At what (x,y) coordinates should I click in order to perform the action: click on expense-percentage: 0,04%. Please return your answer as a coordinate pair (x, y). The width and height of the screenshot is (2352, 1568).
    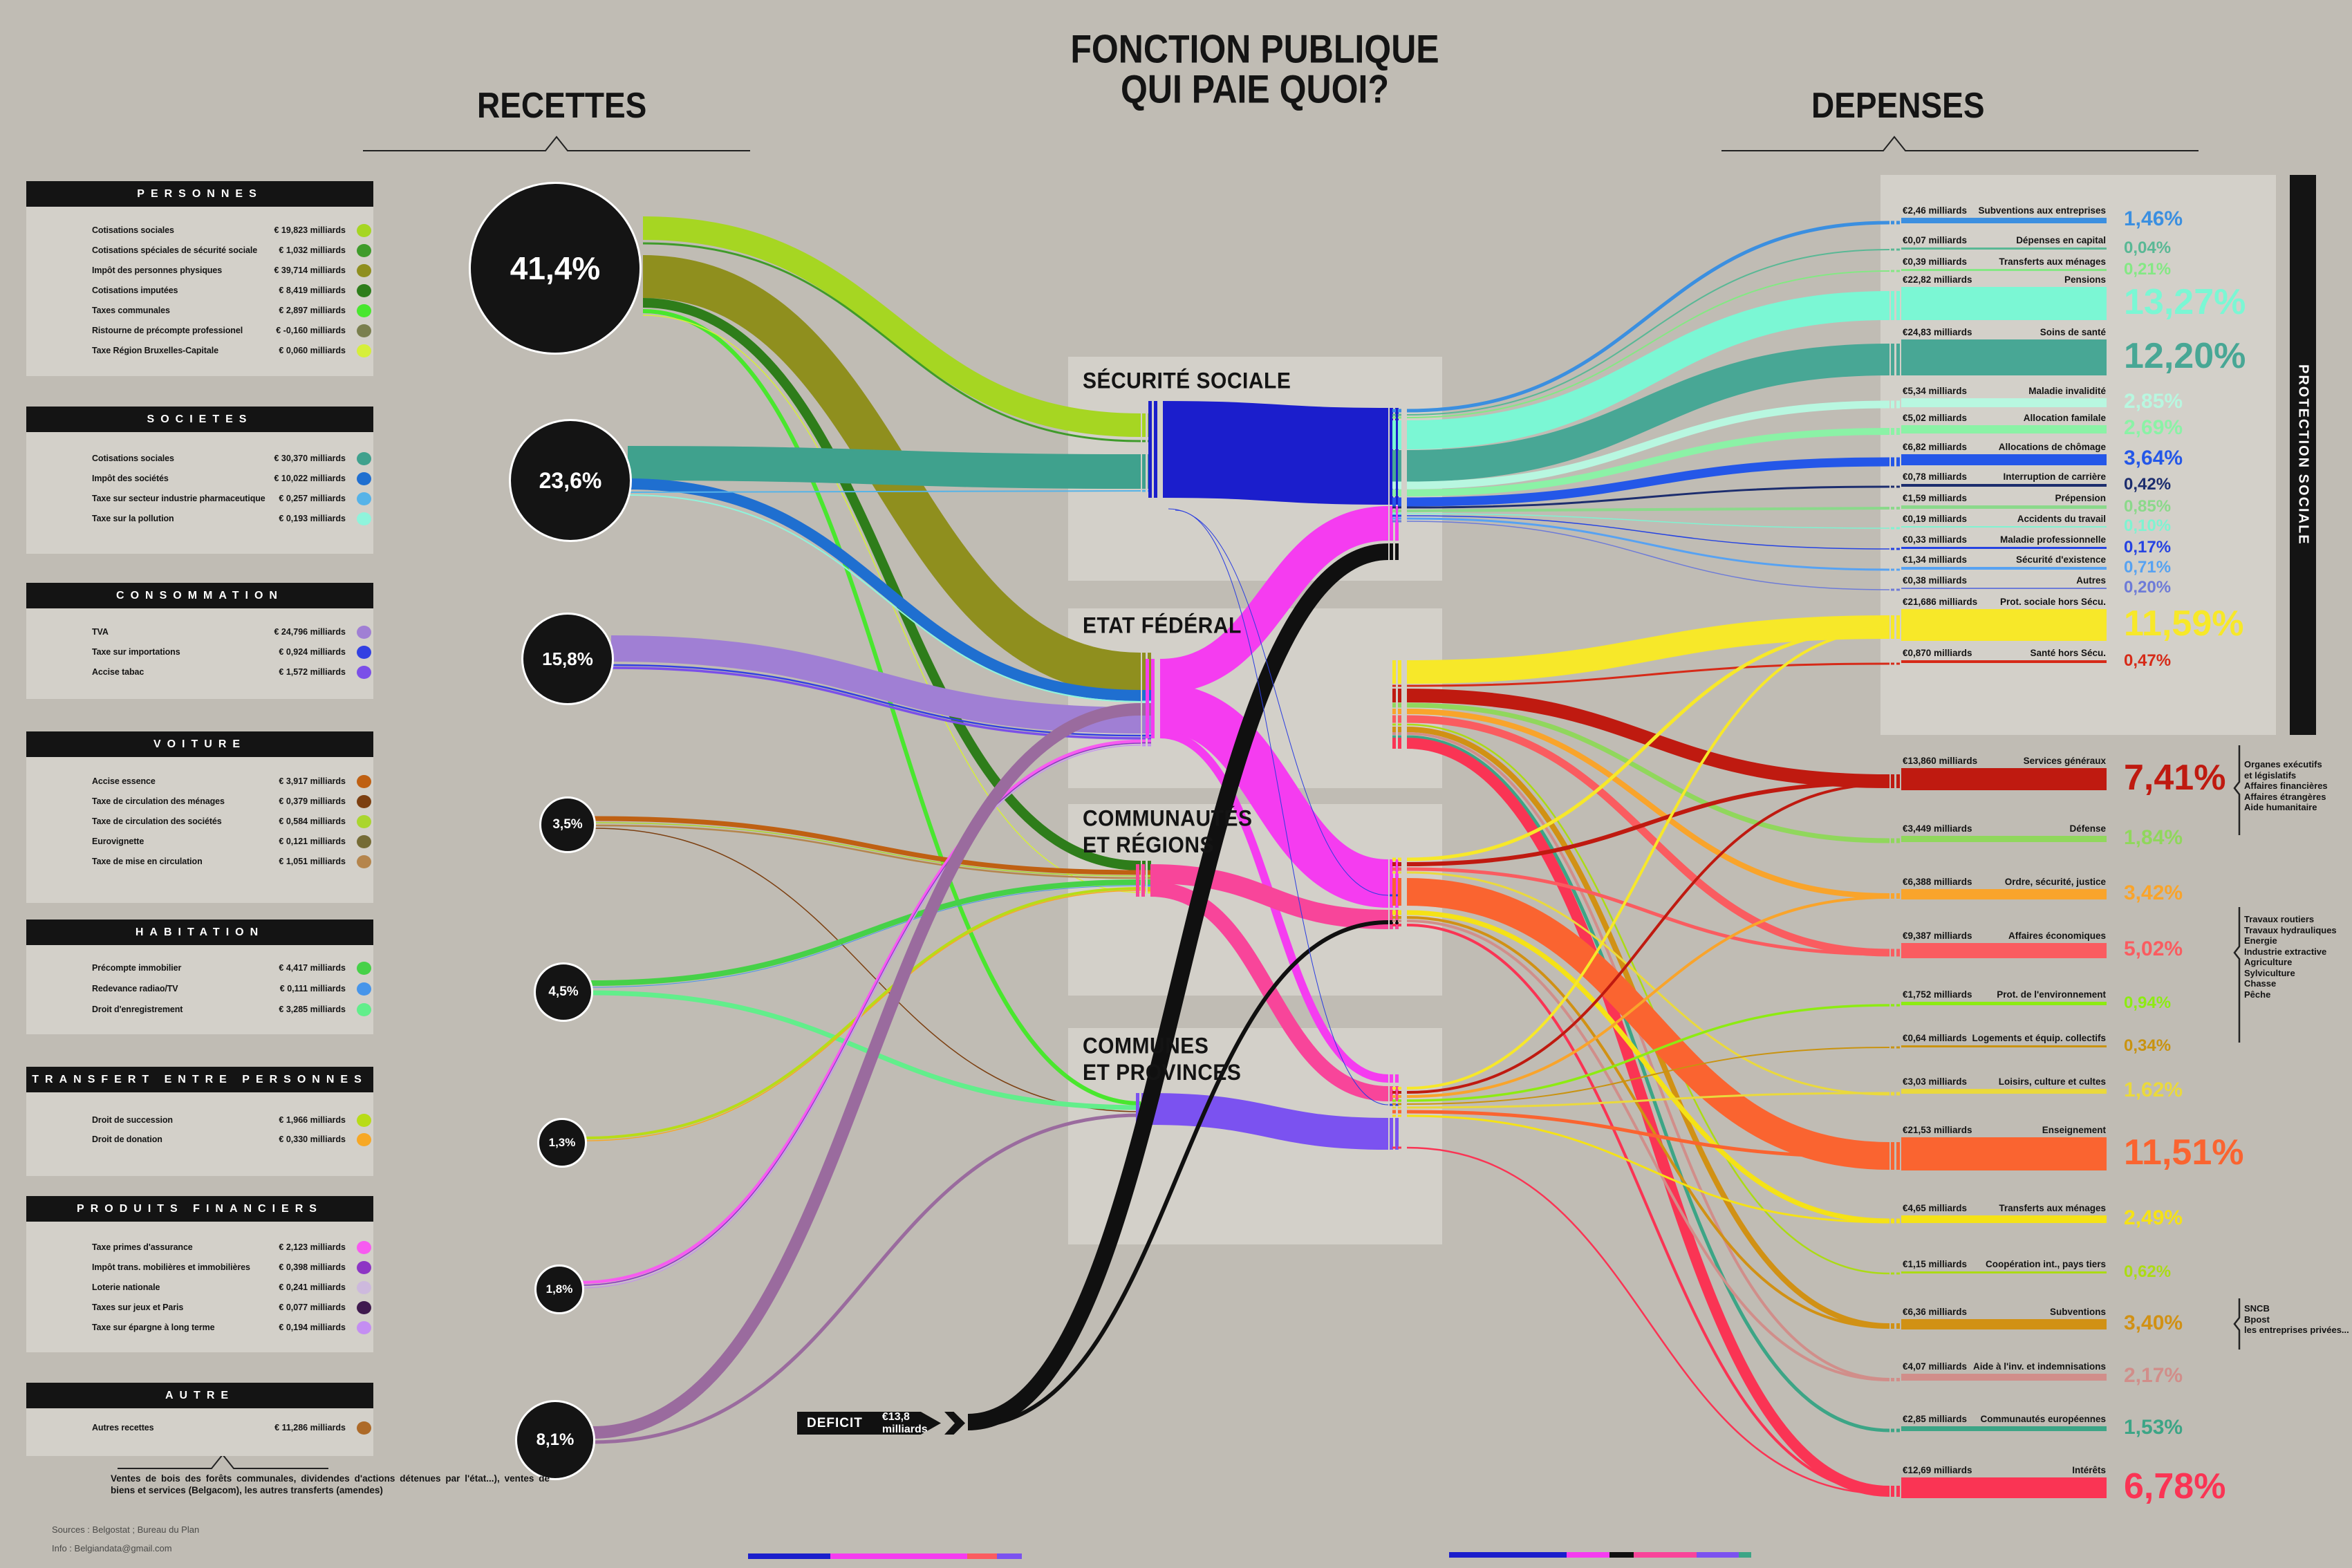
    Looking at the image, I should click on (2148, 247).